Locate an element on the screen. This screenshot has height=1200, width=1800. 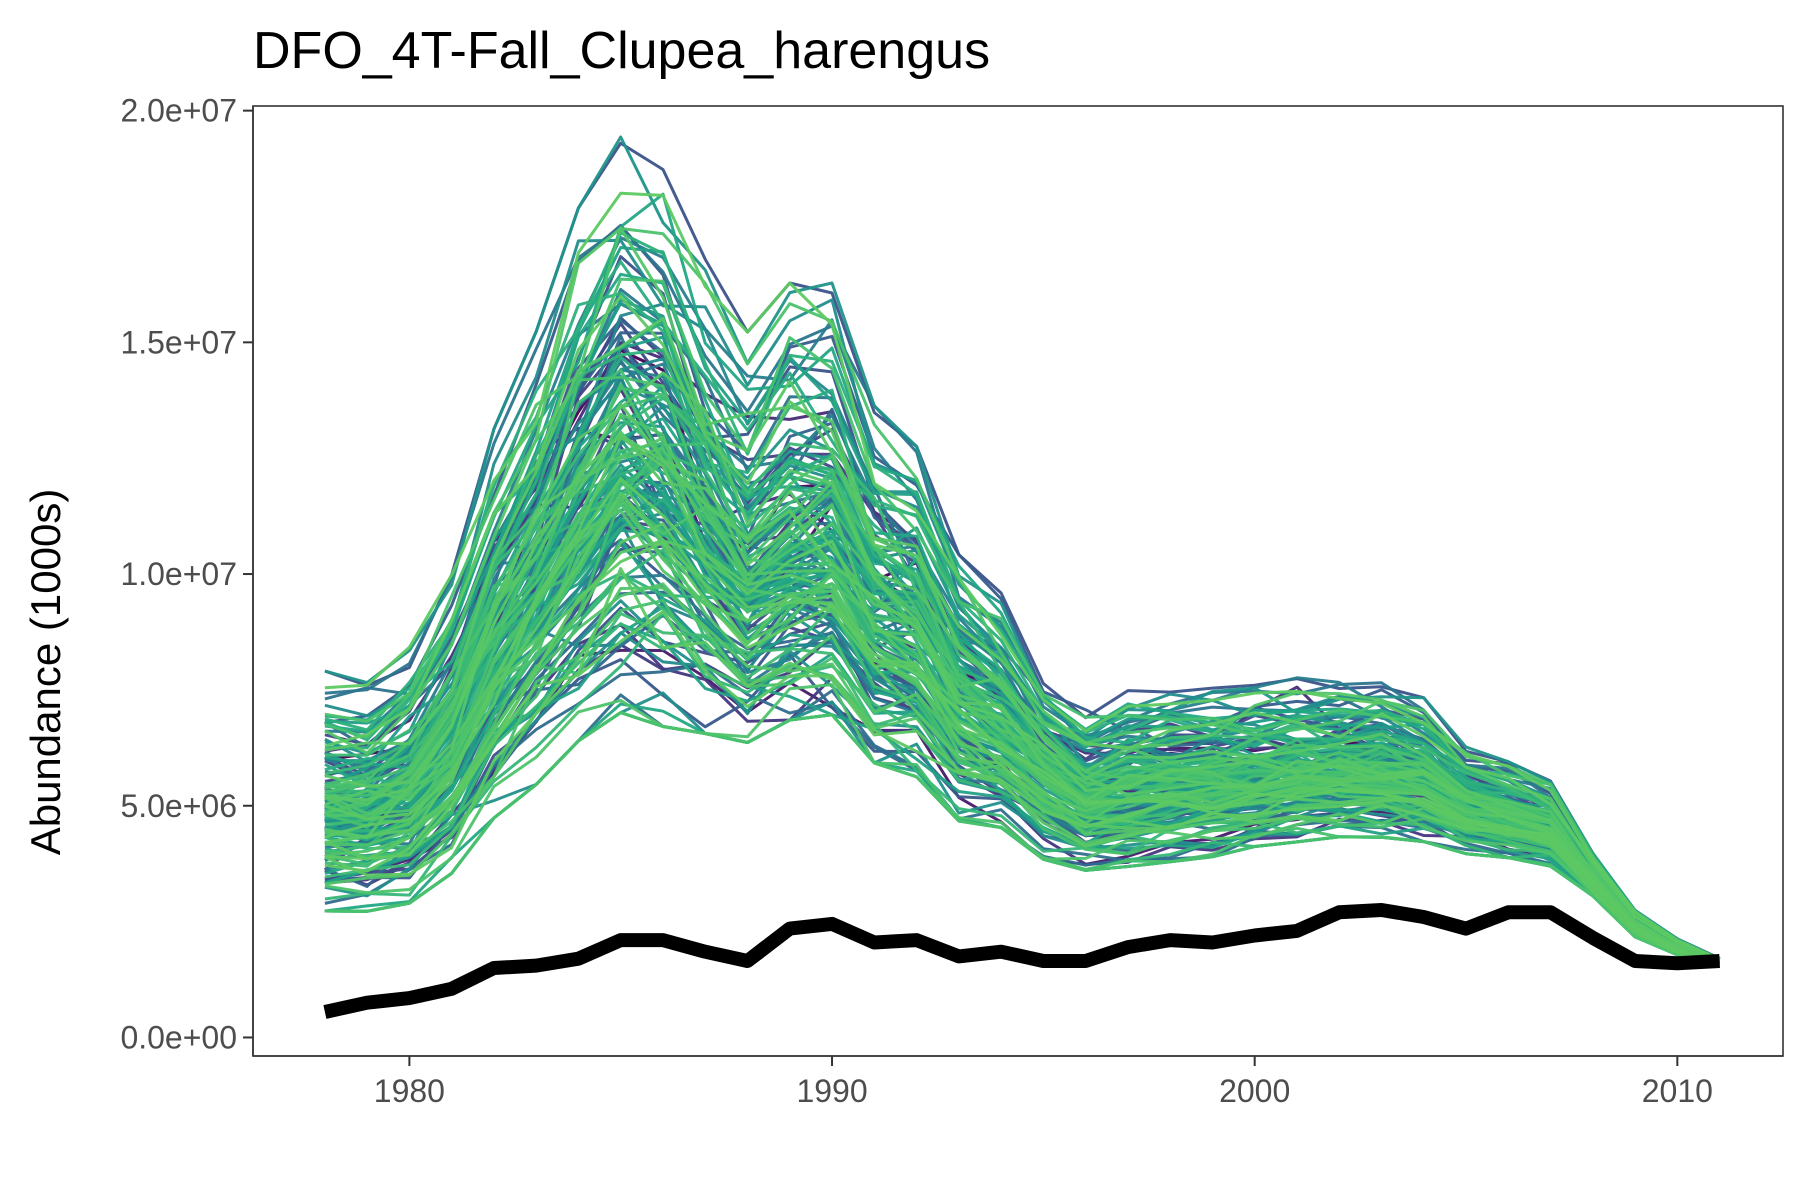
observed-abundance-line is located at coordinates (1021, 961).